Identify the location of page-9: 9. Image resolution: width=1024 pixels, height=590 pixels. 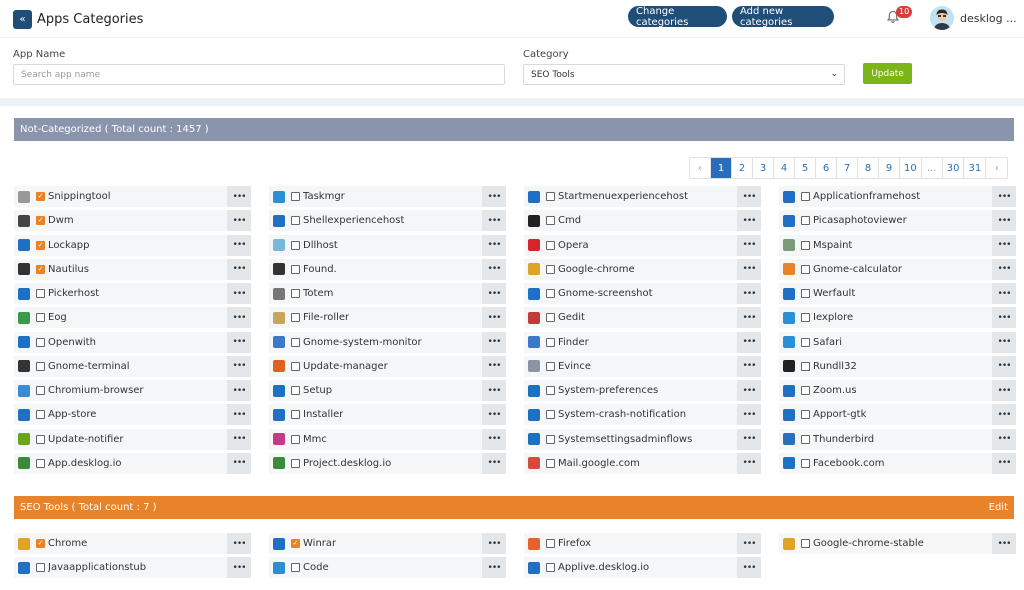
(889, 168).